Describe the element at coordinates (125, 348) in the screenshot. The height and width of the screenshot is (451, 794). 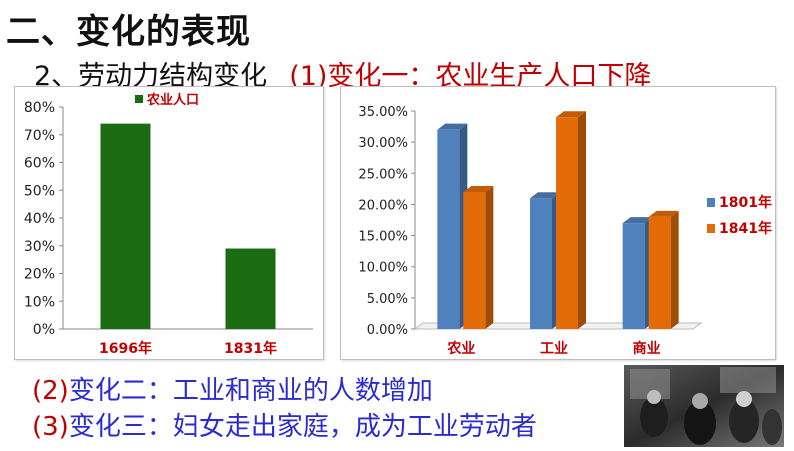
I see `chart1-x-tick-label: 1696年` at that location.